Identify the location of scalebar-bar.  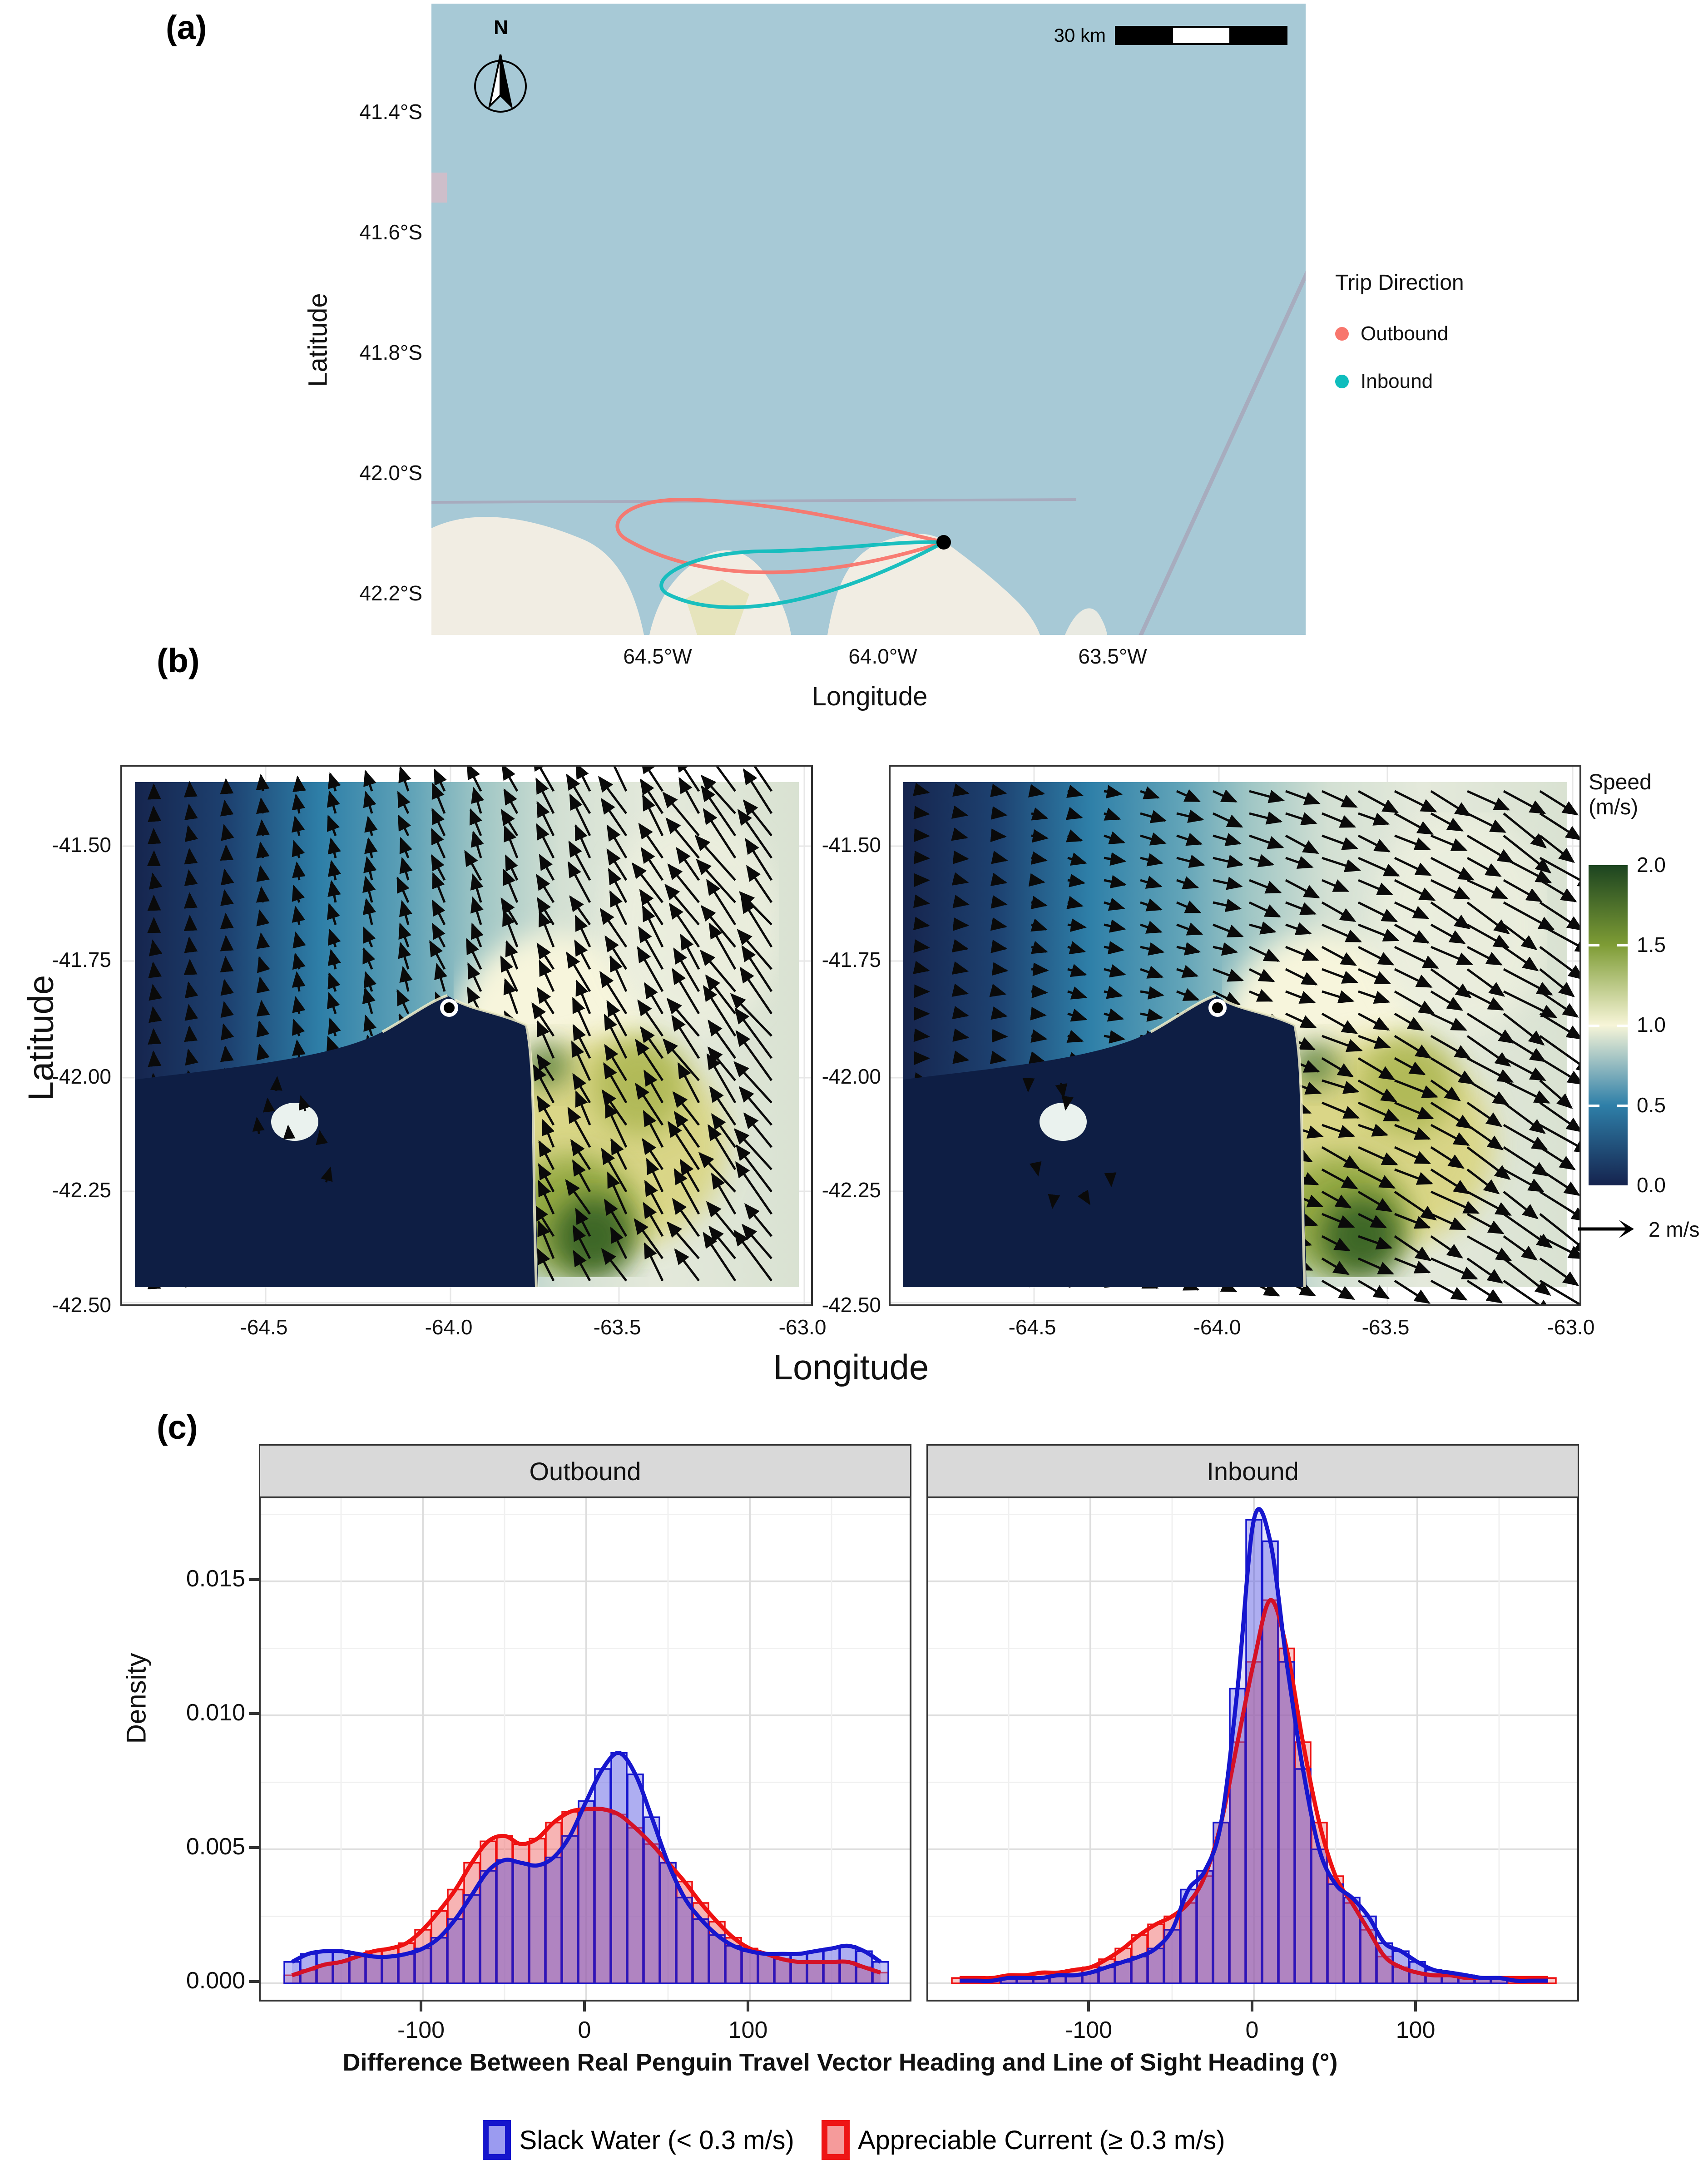
(1201, 35).